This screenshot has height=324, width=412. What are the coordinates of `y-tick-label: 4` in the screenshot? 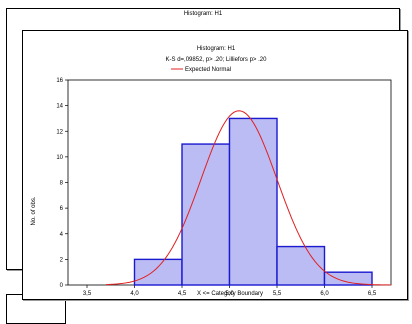 It's located at (62, 235).